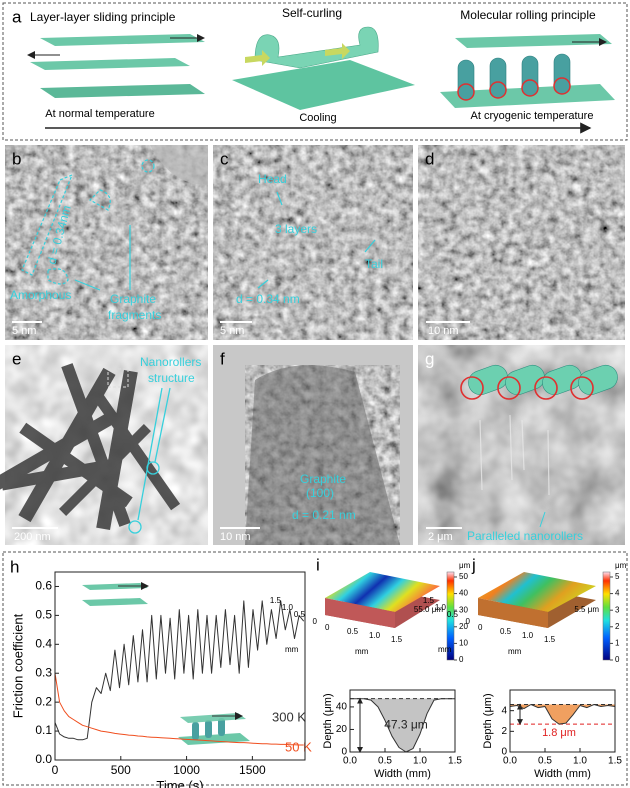  What do you see at coordinates (289, 716) in the screenshot?
I see `series-label: 300 K` at bounding box center [289, 716].